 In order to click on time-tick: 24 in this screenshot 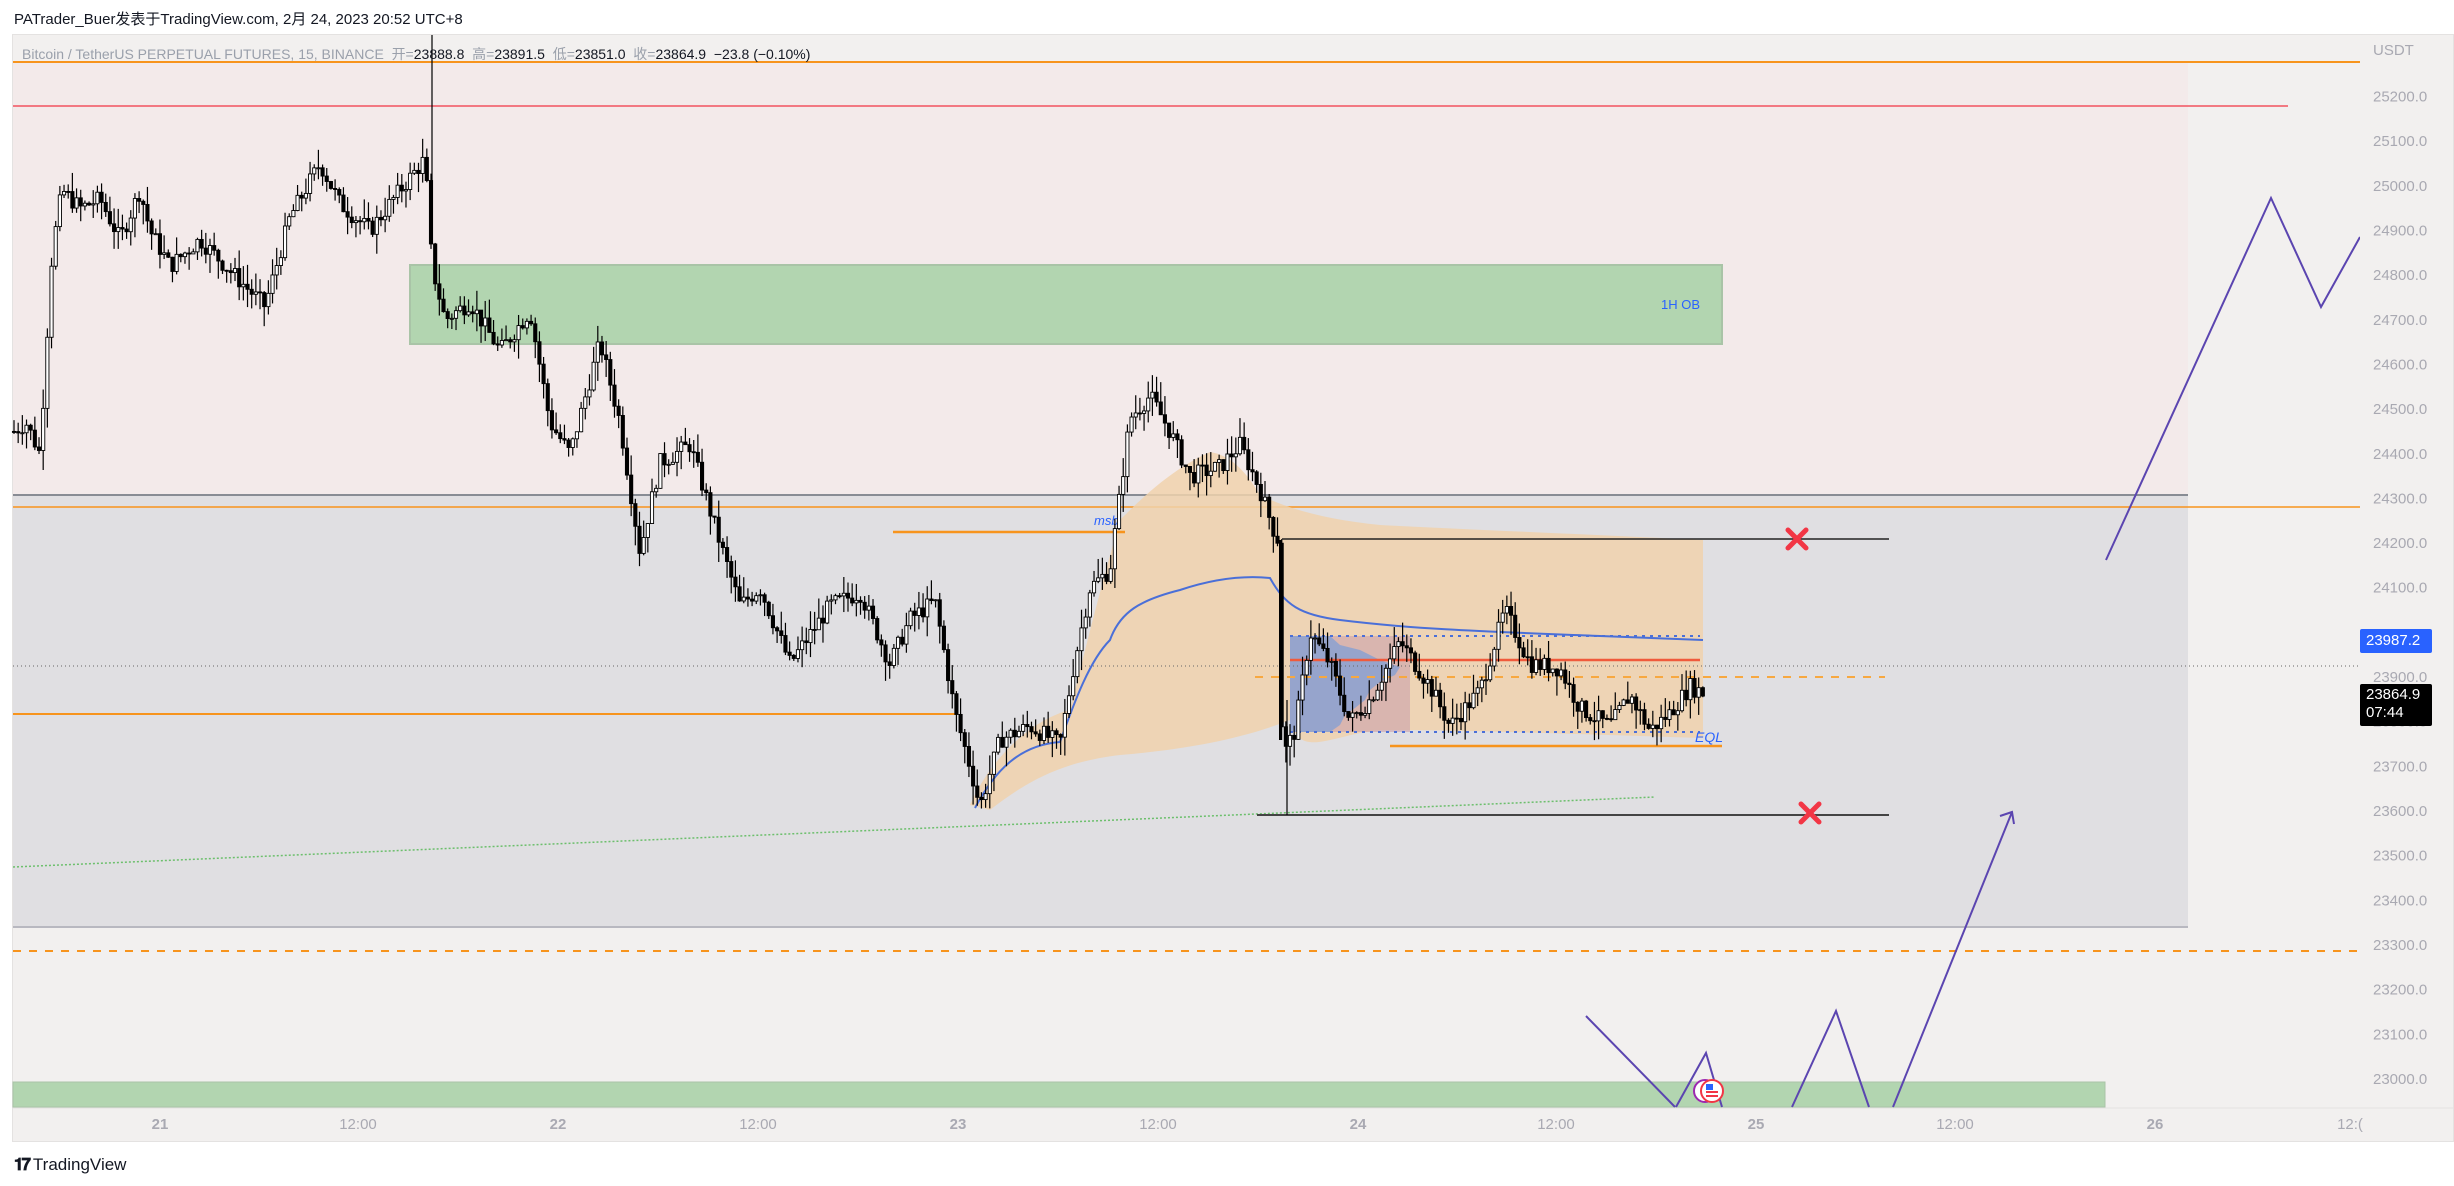, I will do `click(1358, 1124)`.